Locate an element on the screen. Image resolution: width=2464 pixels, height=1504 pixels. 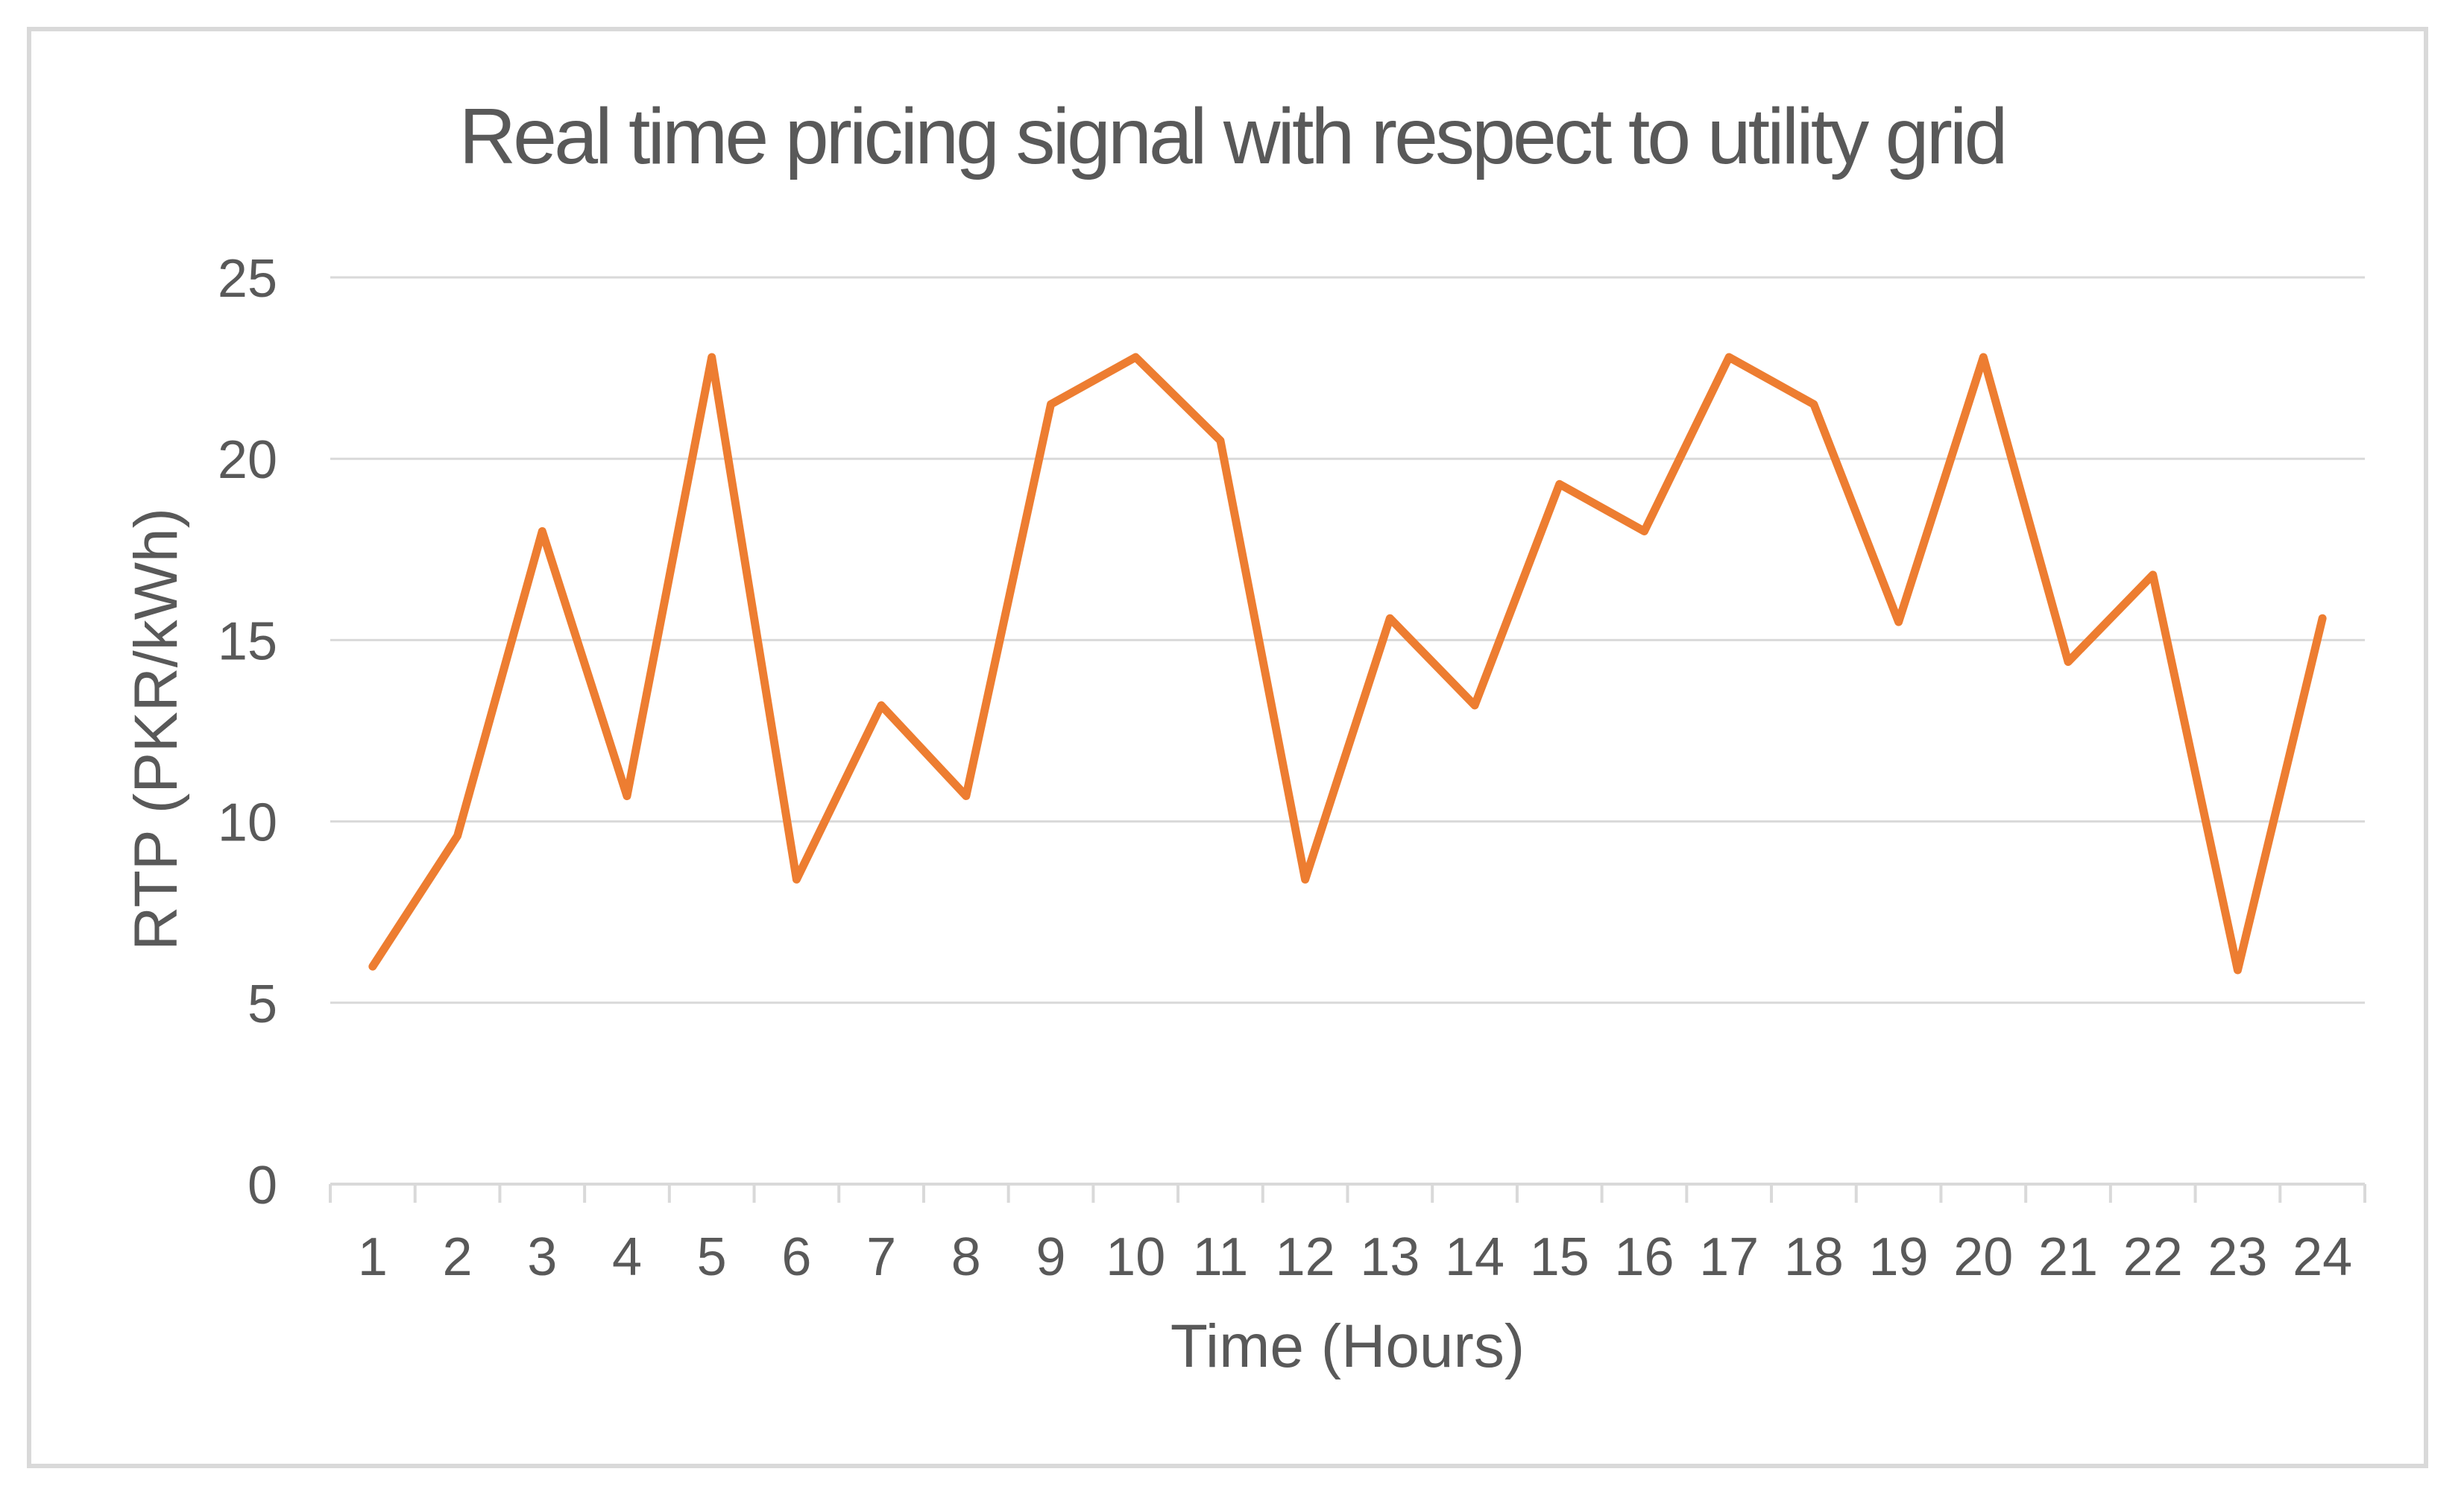
x-tick-label-23: 23 is located at coordinates (2237, 1257).